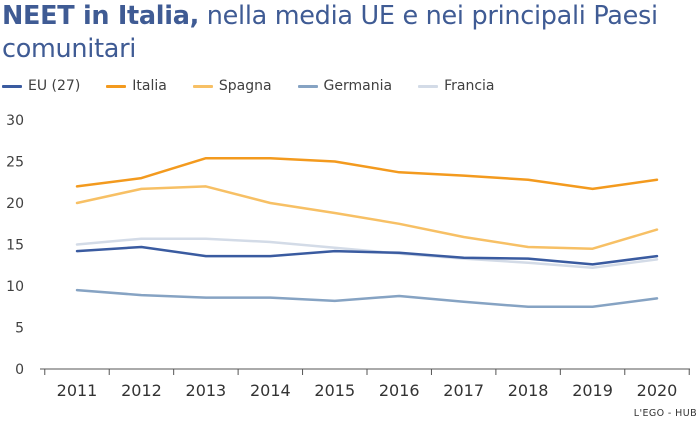 This screenshot has width=700, height=421. Describe the element at coordinates (367, 217) in the screenshot. I see `series-line-spagna` at that location.